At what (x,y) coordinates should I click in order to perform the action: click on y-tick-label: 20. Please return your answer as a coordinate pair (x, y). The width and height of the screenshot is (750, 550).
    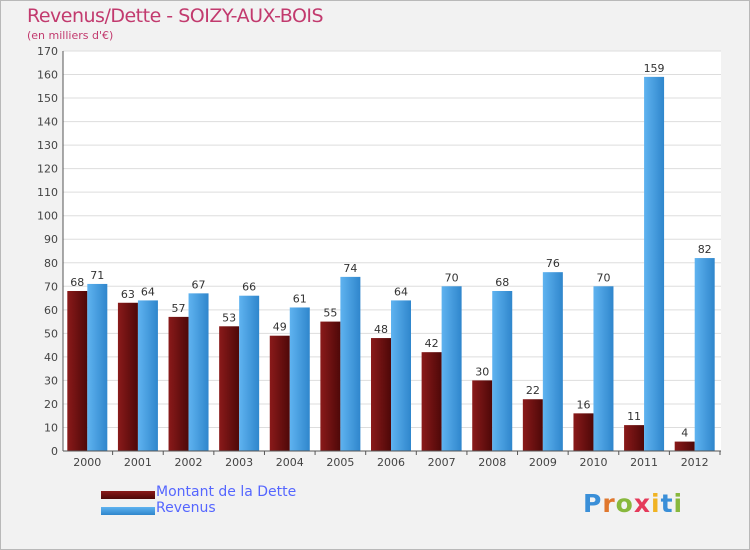
    Looking at the image, I should click on (51, 404).